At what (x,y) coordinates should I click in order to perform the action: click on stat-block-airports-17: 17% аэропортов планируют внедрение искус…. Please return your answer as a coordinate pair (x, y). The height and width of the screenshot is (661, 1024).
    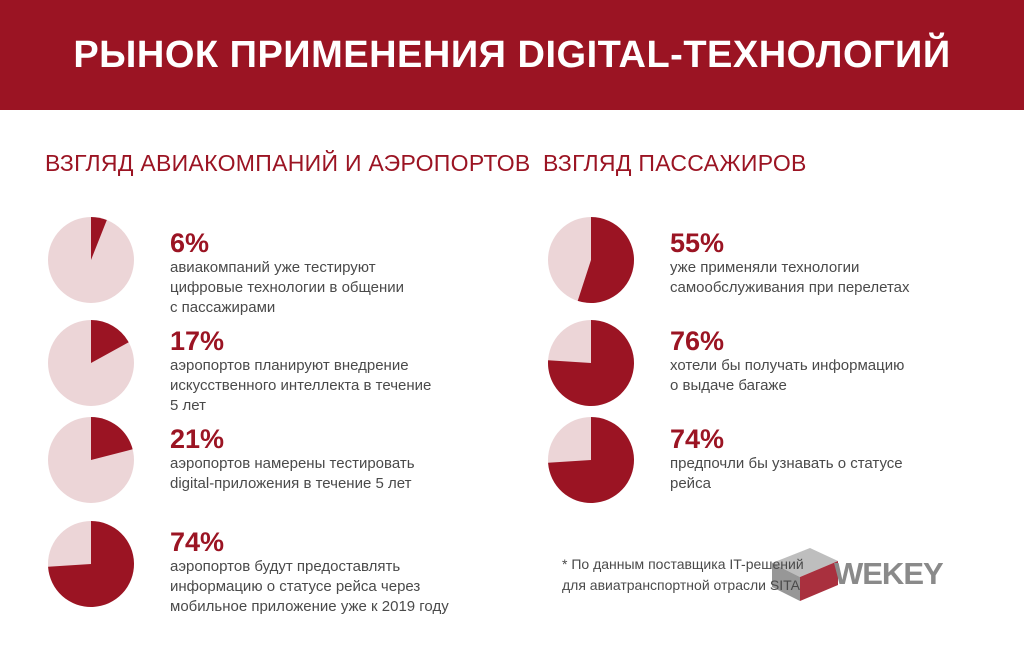
    Looking at the image, I should click on (300, 371).